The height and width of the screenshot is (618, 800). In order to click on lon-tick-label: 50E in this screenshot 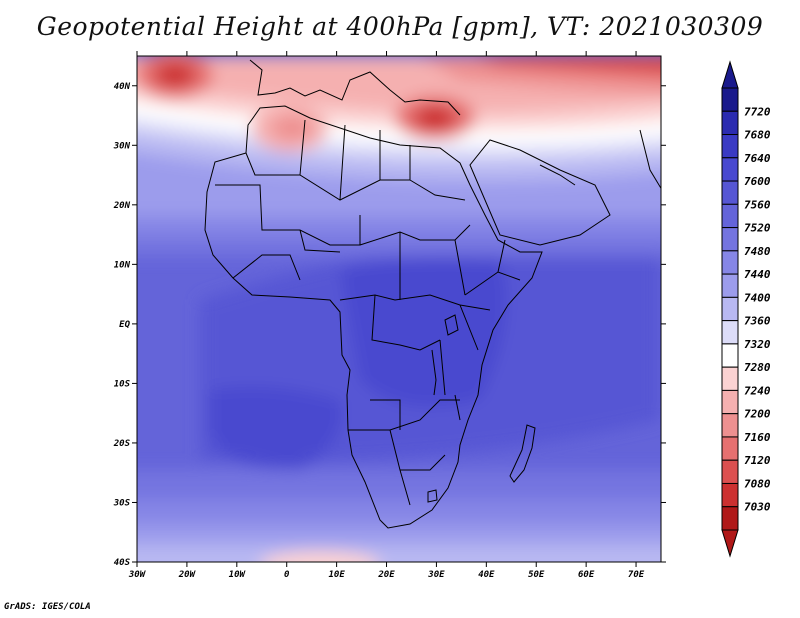, I will do `click(536, 575)`.